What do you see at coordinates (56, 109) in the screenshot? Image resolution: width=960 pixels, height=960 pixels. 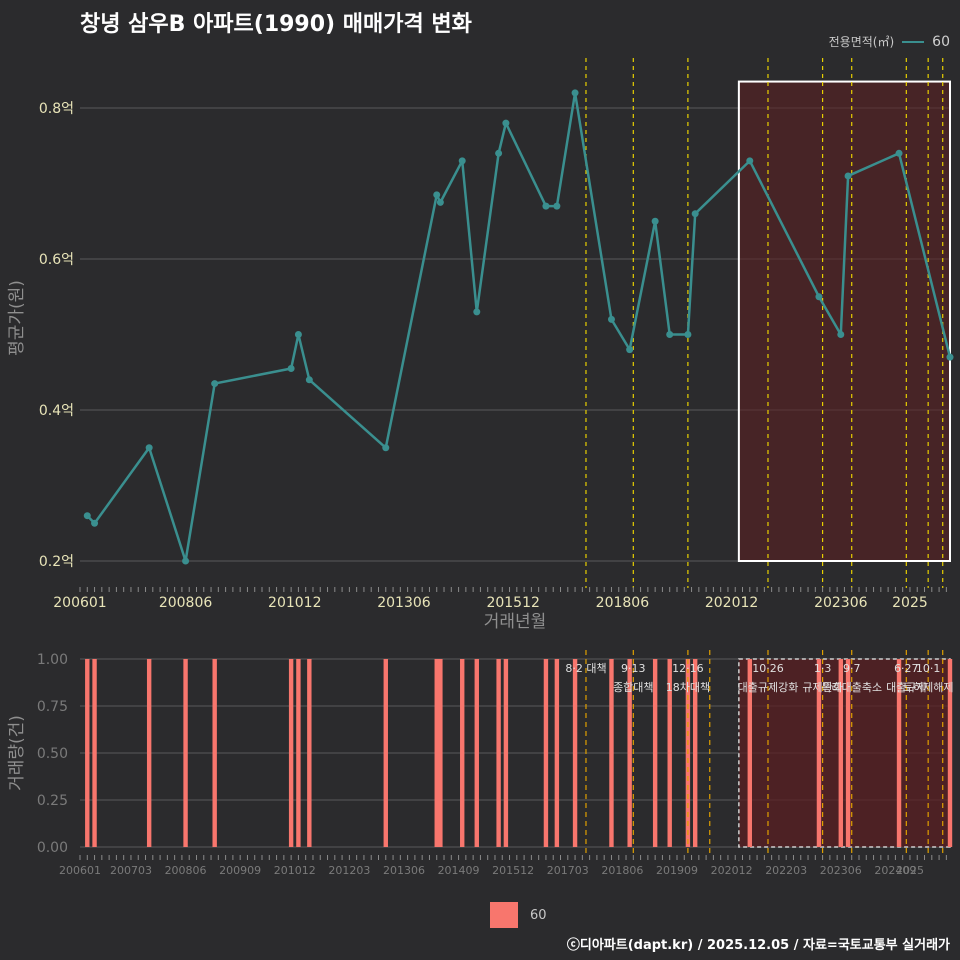 I see `y-tick-label: 0.8억` at bounding box center [56, 109].